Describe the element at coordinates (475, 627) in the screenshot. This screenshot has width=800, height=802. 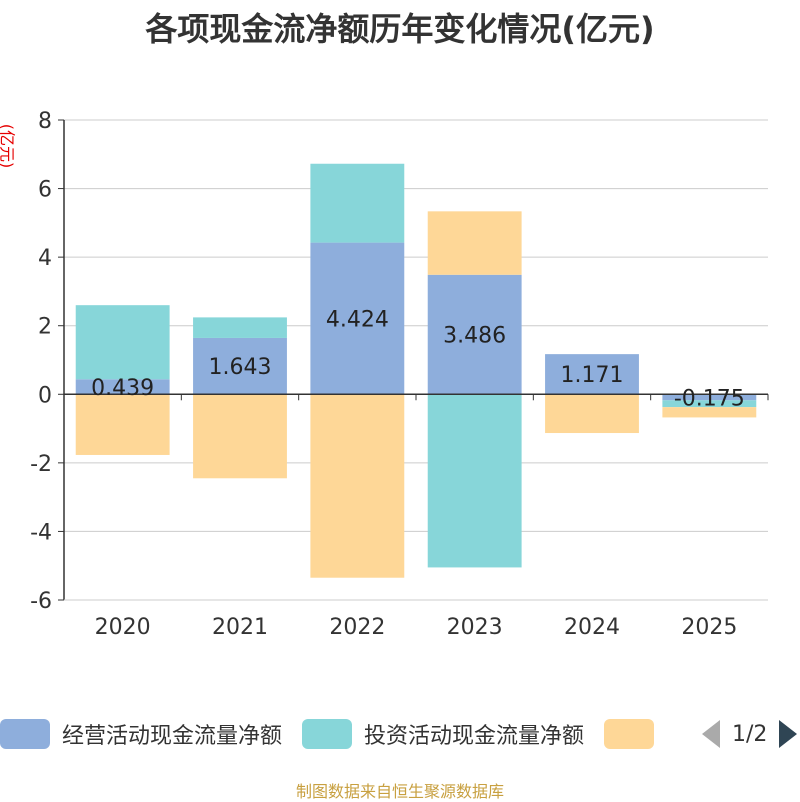
I see `x-tick-label-2023: 2023` at that location.